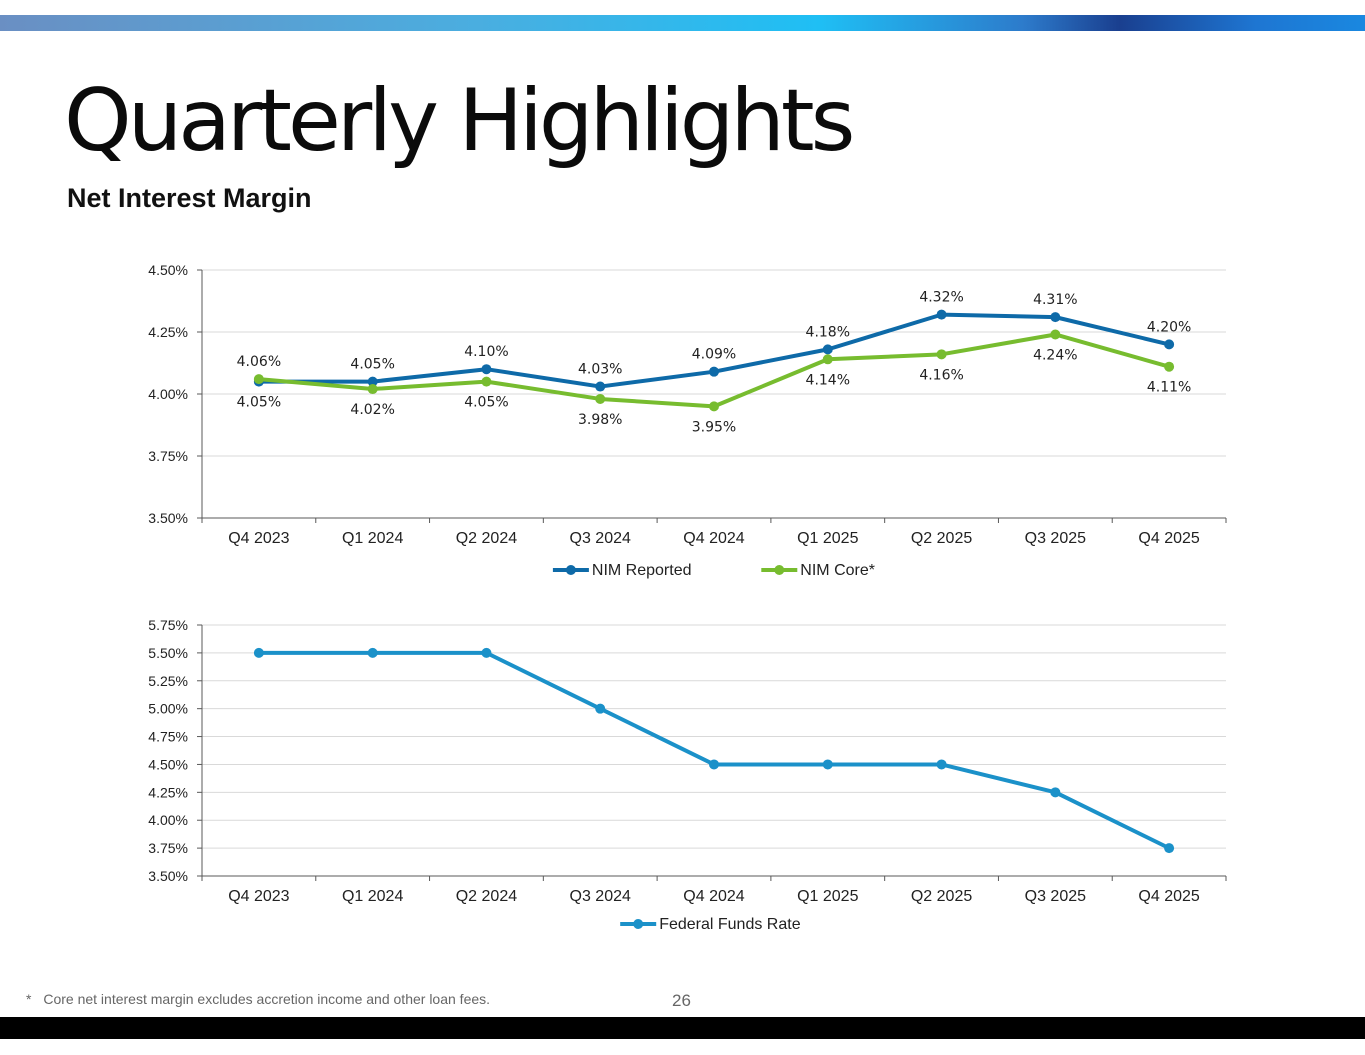 This screenshot has height=1055, width=1365. I want to click on nim-core-data-label: 4.02%, so click(372, 410).